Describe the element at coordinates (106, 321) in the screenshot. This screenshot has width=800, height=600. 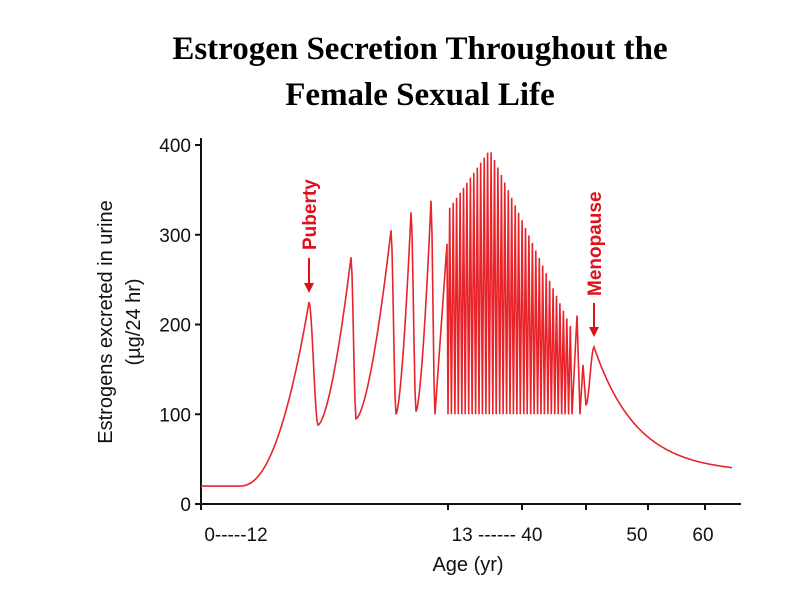
I see `y-axis-title-line-1: Estrogens excreted in urine` at that location.